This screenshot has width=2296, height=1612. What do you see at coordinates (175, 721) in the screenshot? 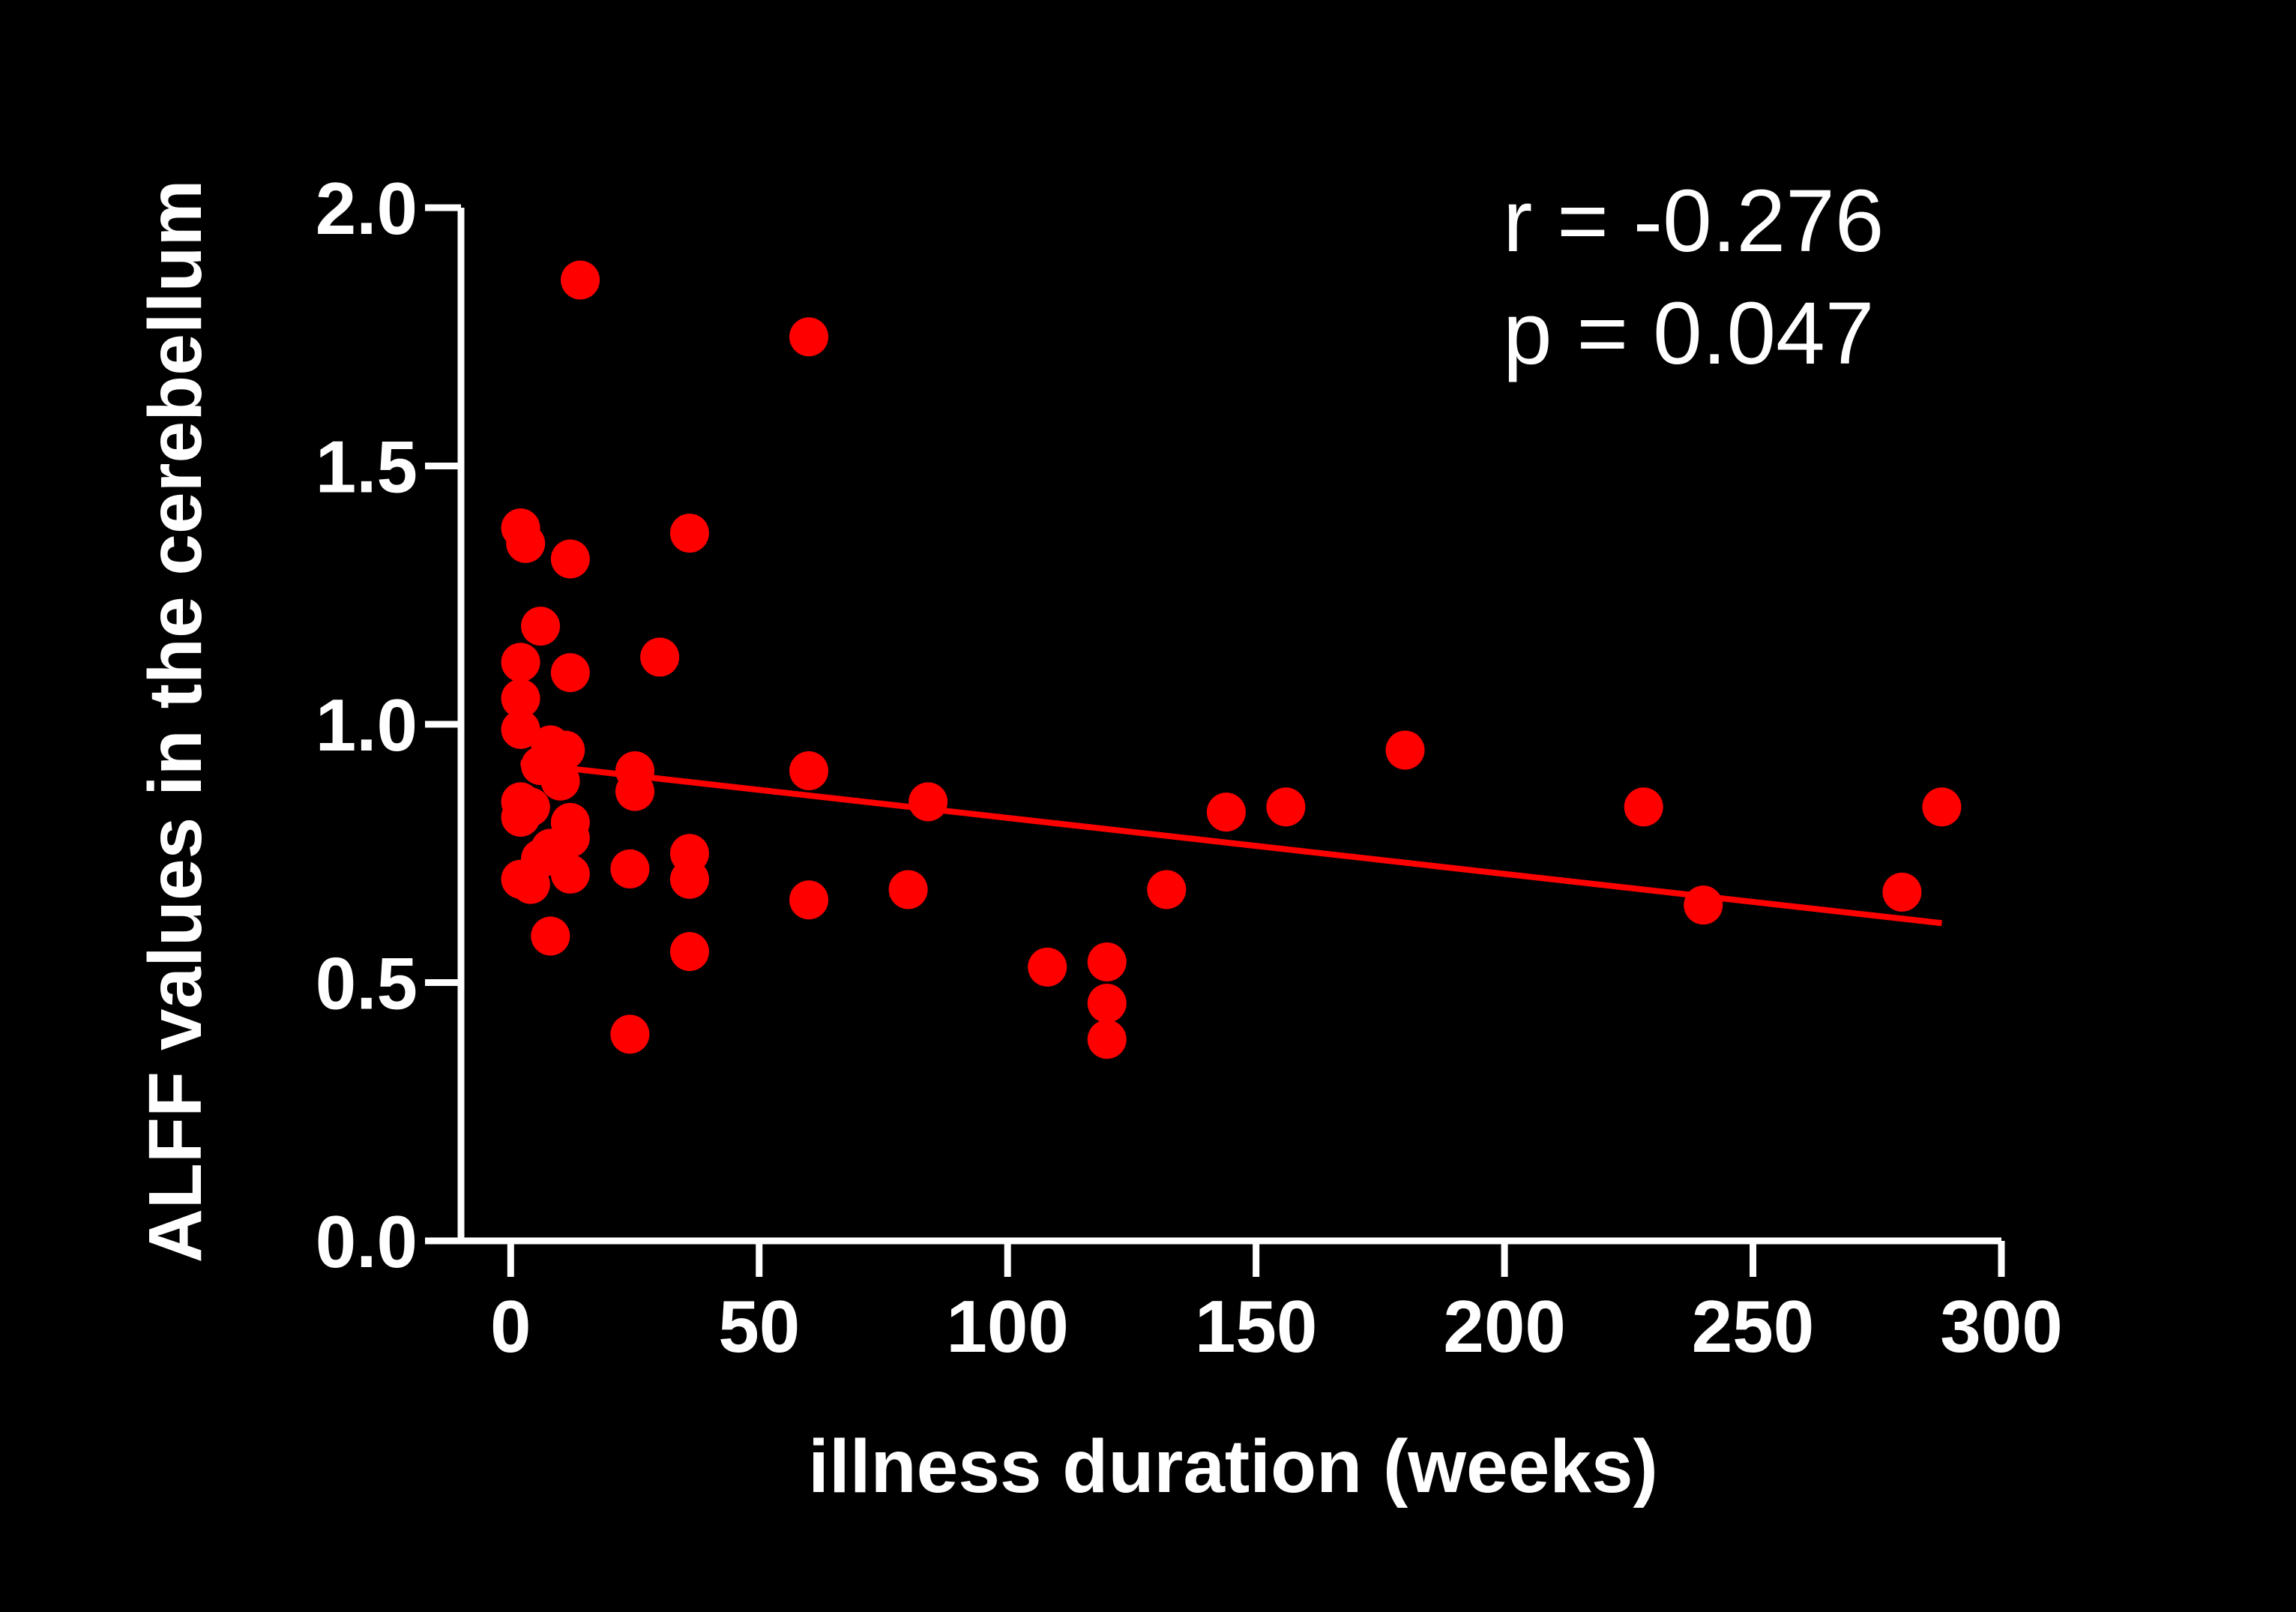
I see `y-axis-title: ALFF values in the cerebellum` at bounding box center [175, 721].